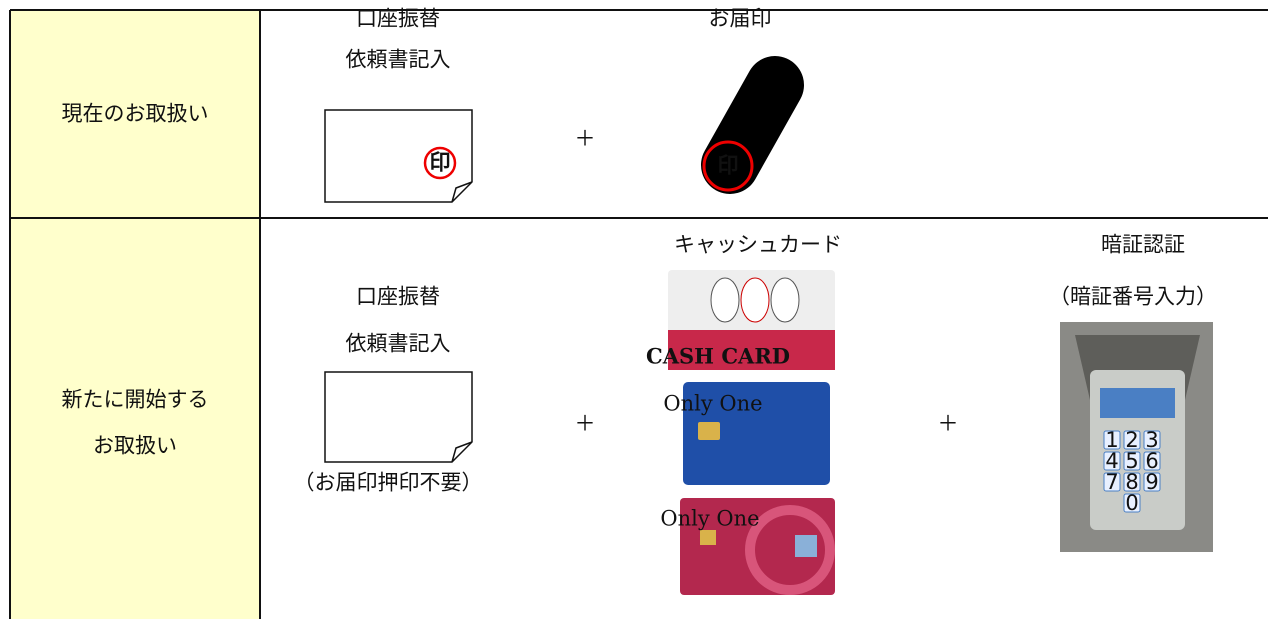  What do you see at coordinates (135, 446) in the screenshot?
I see `row-label: お取扱い` at bounding box center [135, 446].